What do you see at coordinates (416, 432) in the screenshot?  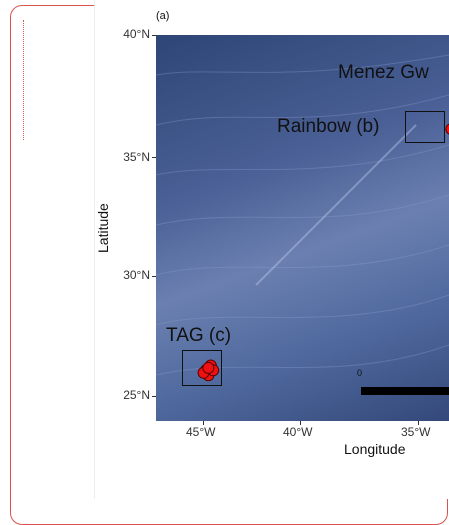 I see `x-tick-label: 35°W` at bounding box center [416, 432].